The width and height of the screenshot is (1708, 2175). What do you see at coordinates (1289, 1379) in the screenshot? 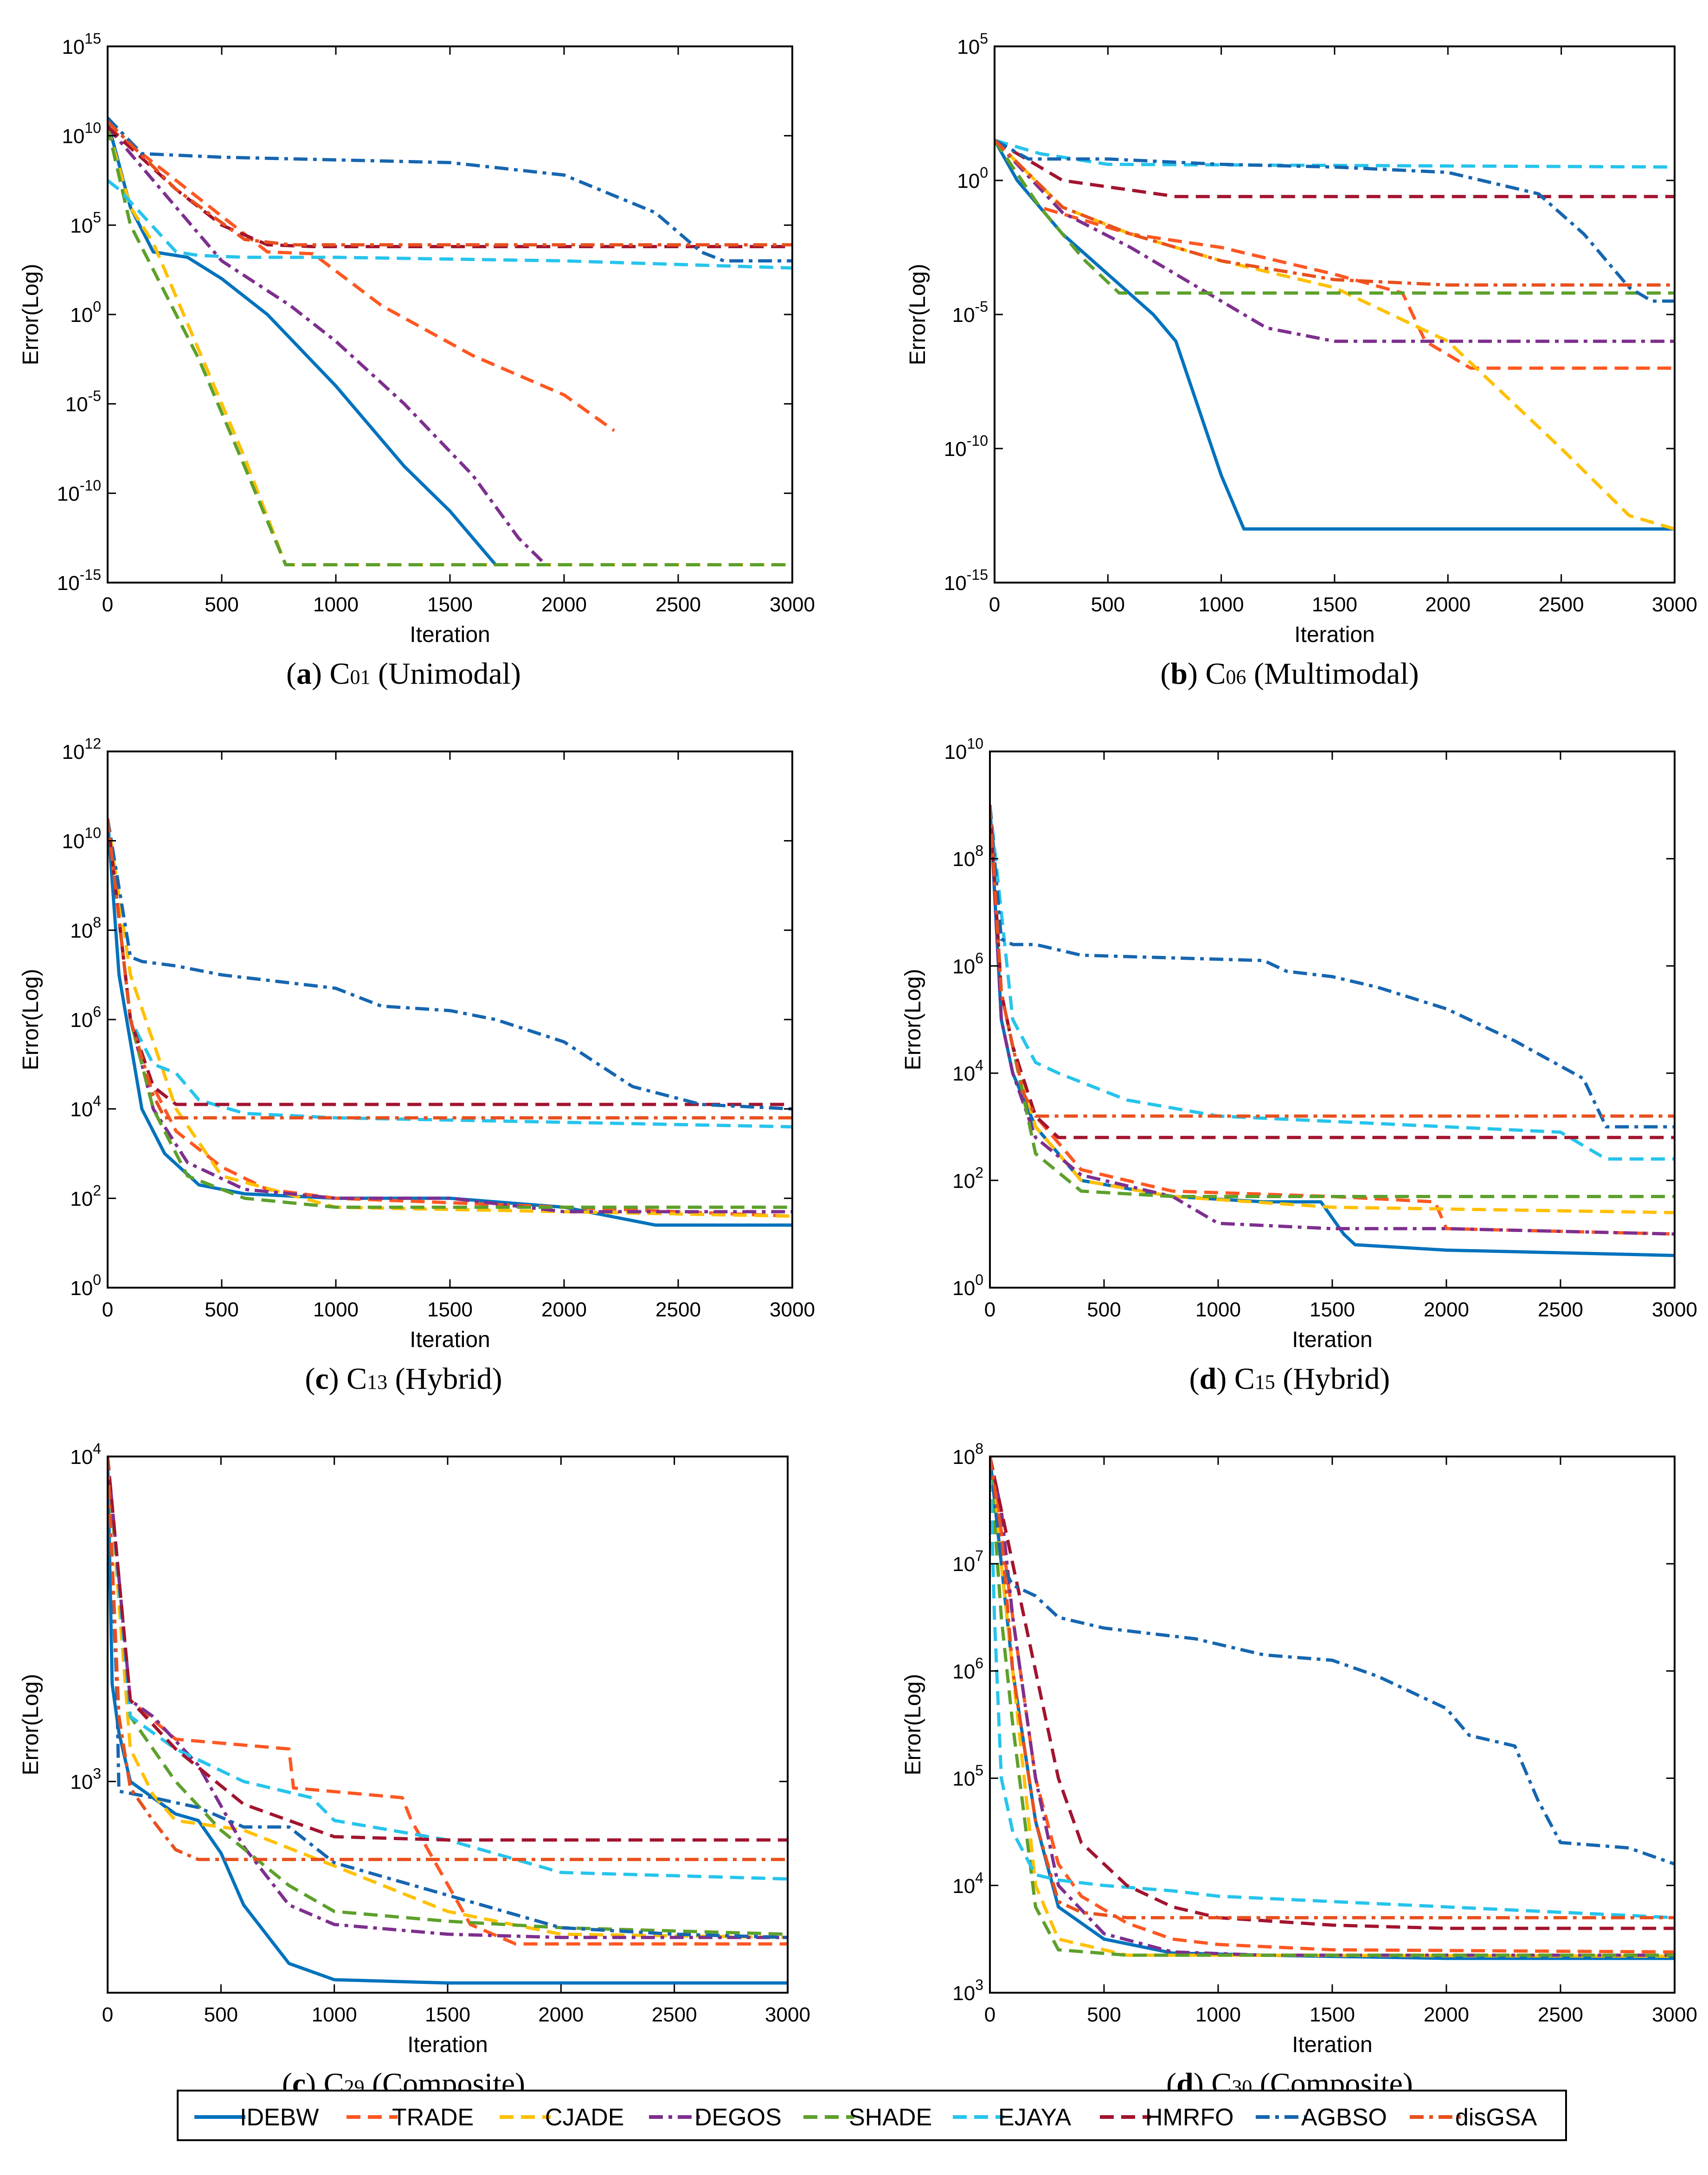
I see `caption-d: (d) C15 (Hybrid)` at bounding box center [1289, 1379].